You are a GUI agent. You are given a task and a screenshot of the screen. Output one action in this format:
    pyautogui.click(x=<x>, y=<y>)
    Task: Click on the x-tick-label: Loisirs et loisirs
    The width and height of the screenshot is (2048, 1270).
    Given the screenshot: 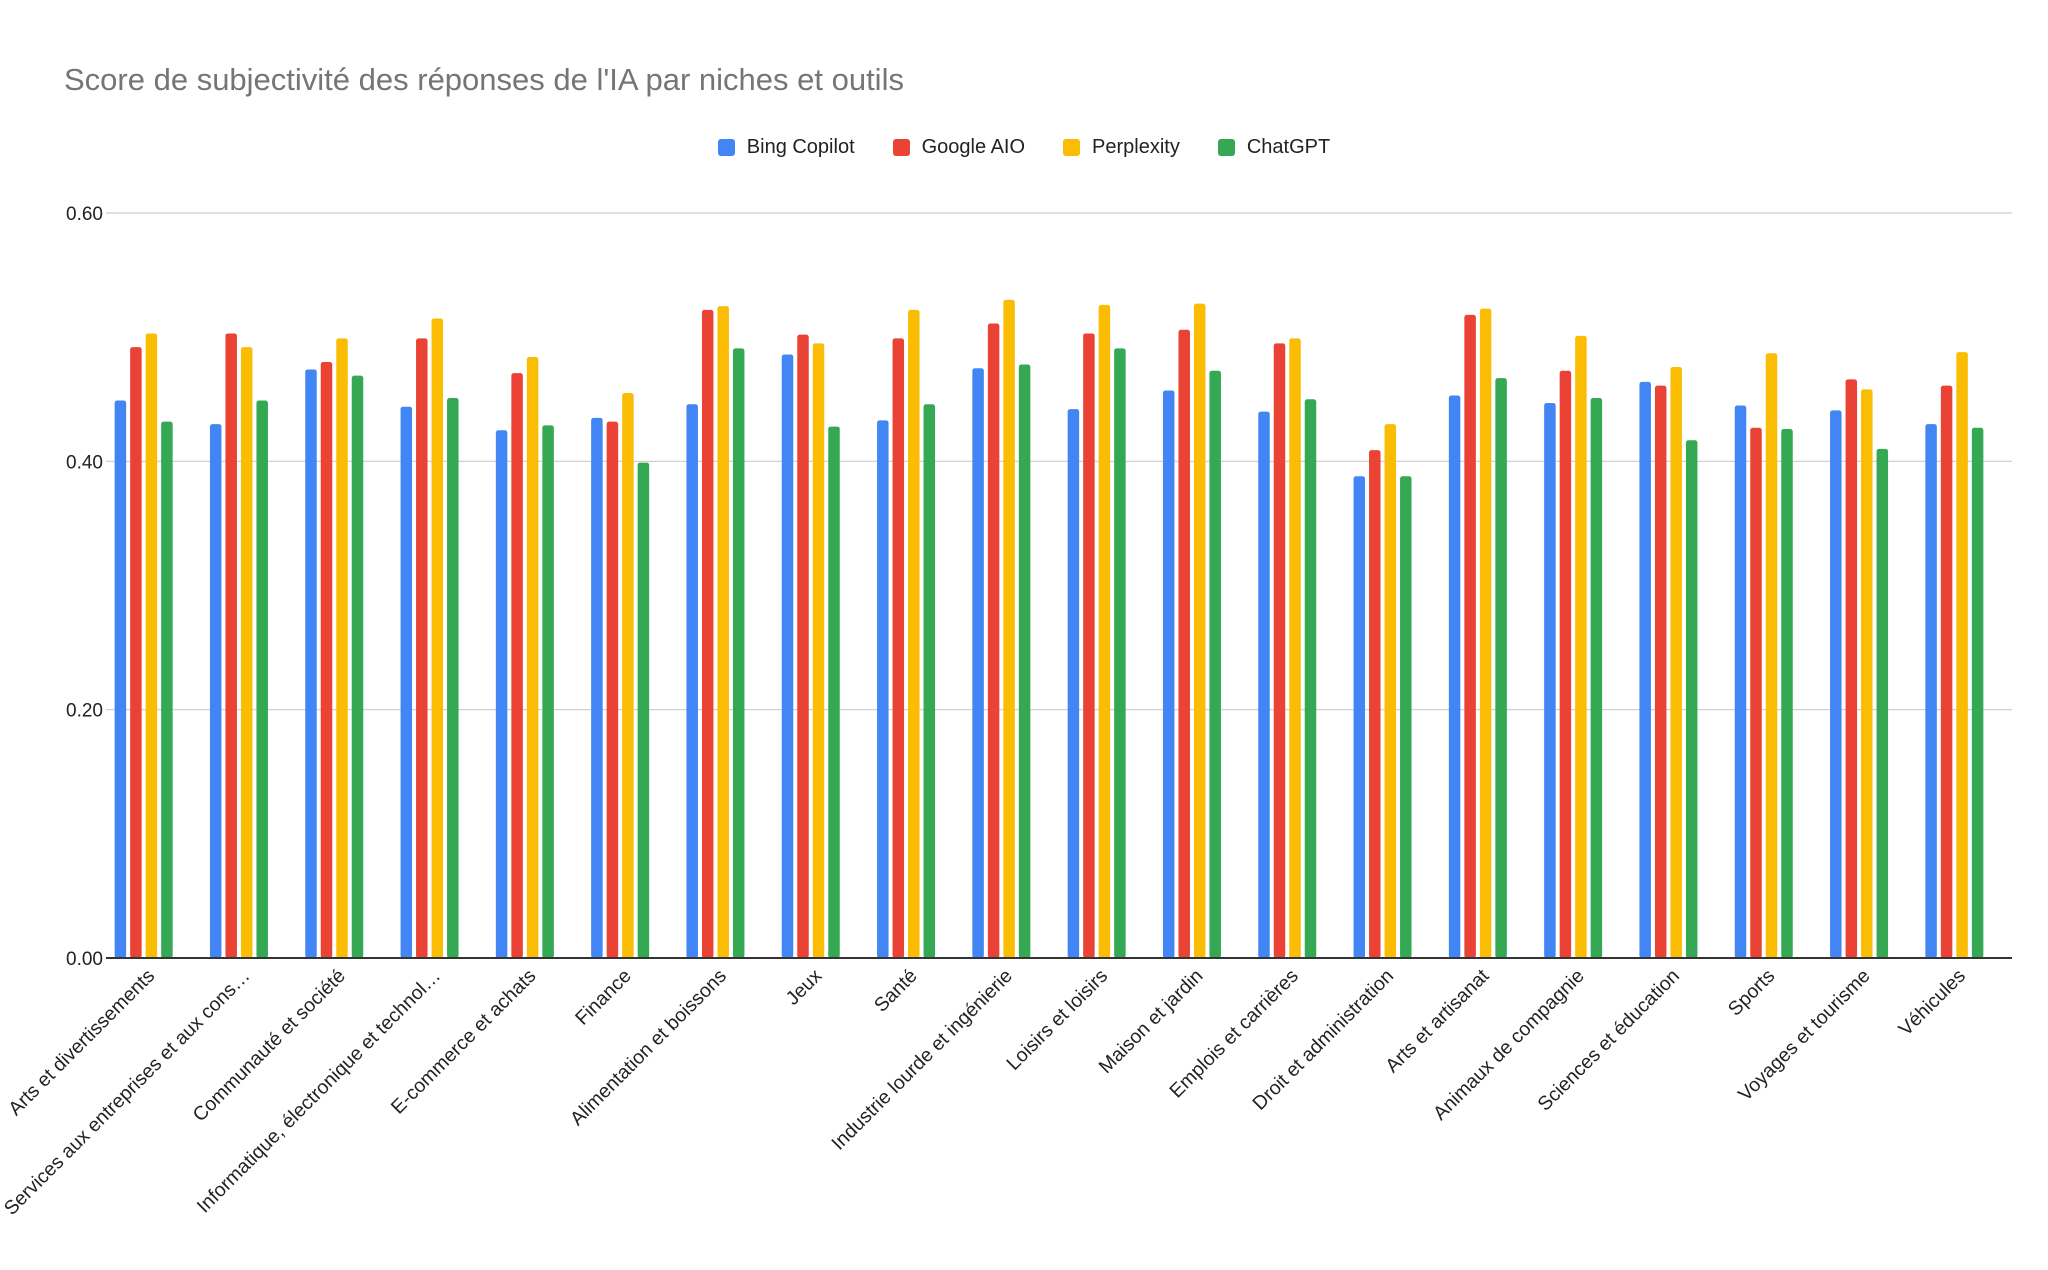 What is the action you would take?
    pyautogui.click(x=1057, y=1020)
    